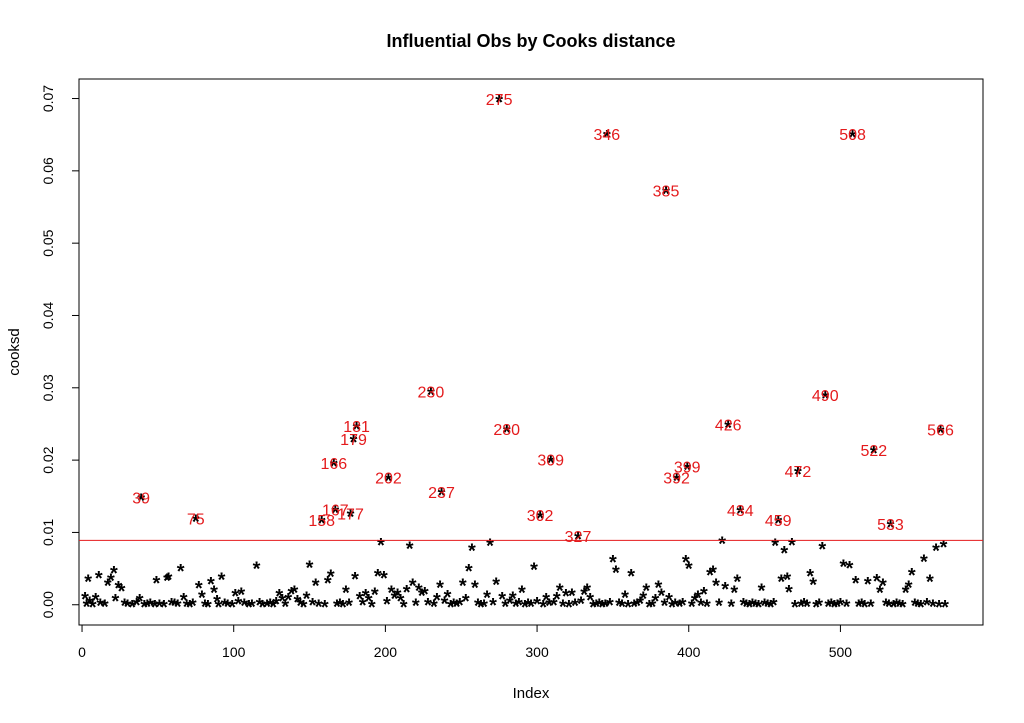 Image resolution: width=1024 pixels, height=723 pixels. What do you see at coordinates (728, 426) in the screenshot?
I see `point-label: 426` at bounding box center [728, 426].